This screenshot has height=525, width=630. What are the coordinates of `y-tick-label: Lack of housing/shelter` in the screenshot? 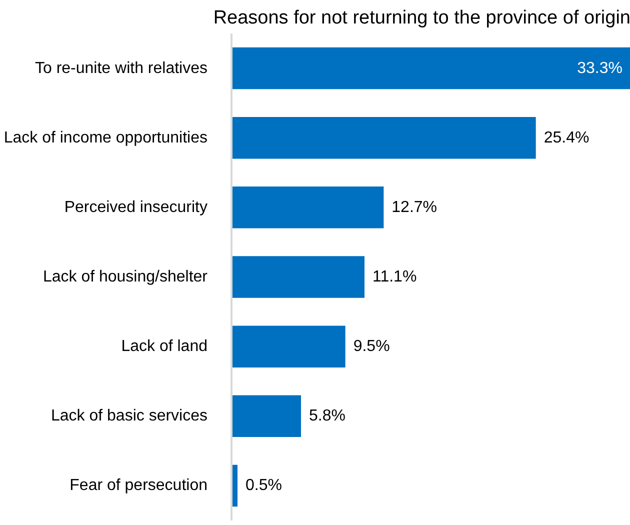 It's located at (125, 277).